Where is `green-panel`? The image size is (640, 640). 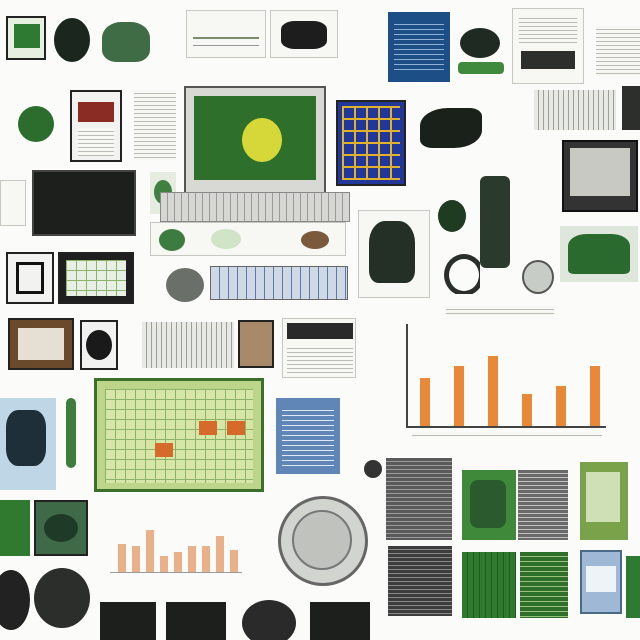
green-panel is located at coordinates (27, 36).